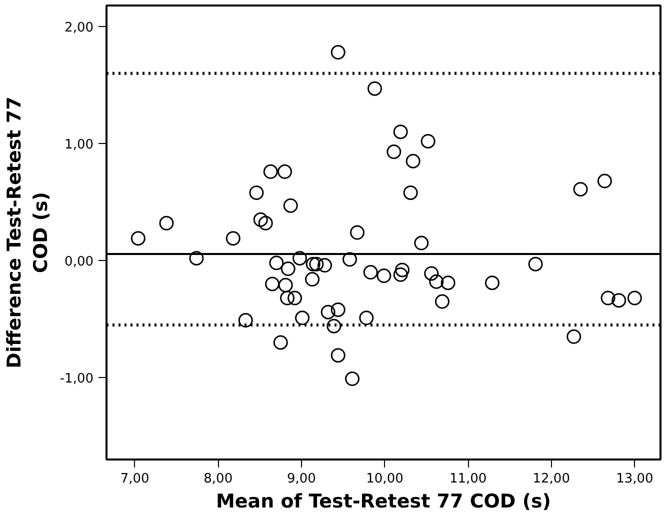 The height and width of the screenshot is (520, 670). What do you see at coordinates (551, 479) in the screenshot?
I see `x-tick-label: 12,00` at bounding box center [551, 479].